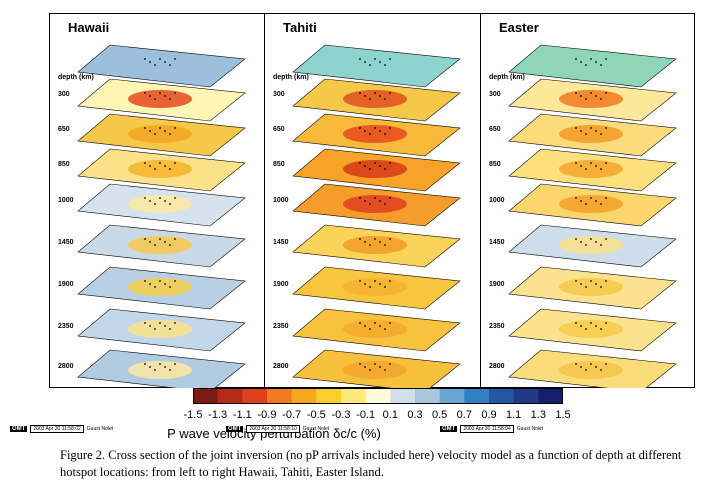  What do you see at coordinates (440, 415) in the screenshot?
I see `colorbar-tick-label: 0.5` at bounding box center [440, 415].